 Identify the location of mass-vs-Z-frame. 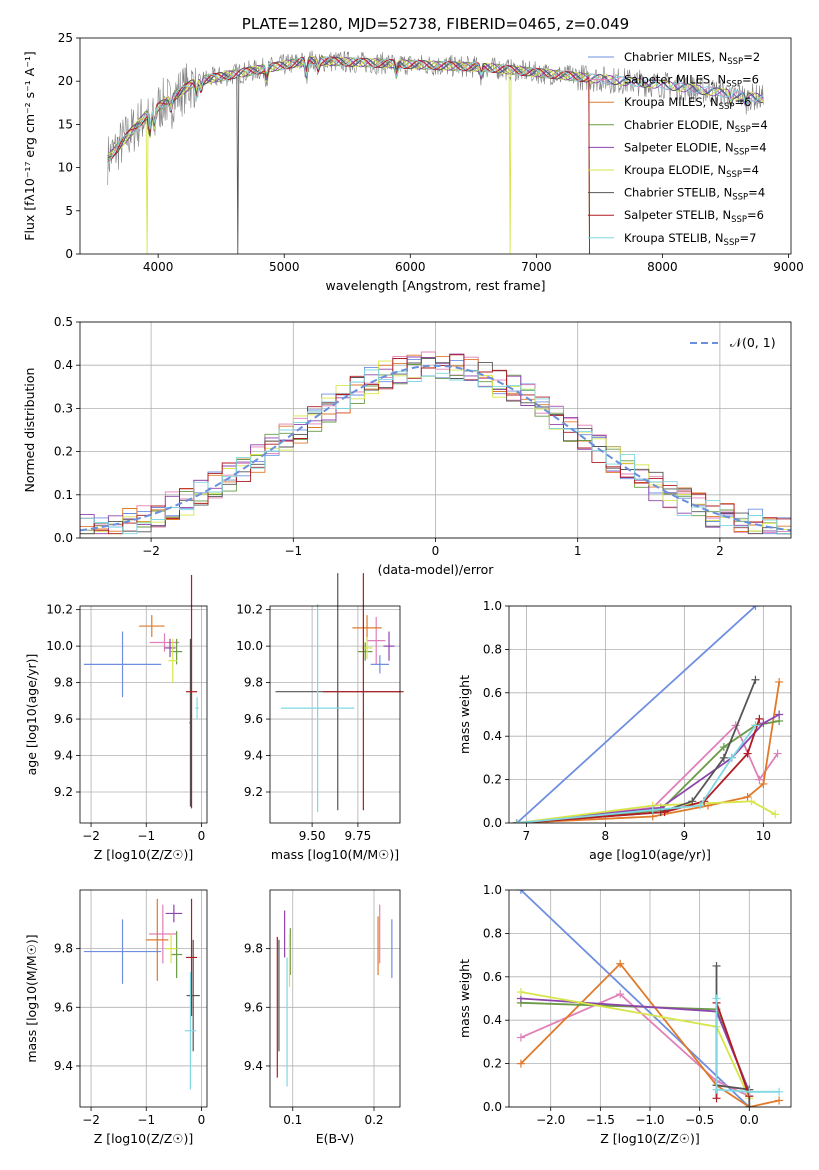
(143, 998).